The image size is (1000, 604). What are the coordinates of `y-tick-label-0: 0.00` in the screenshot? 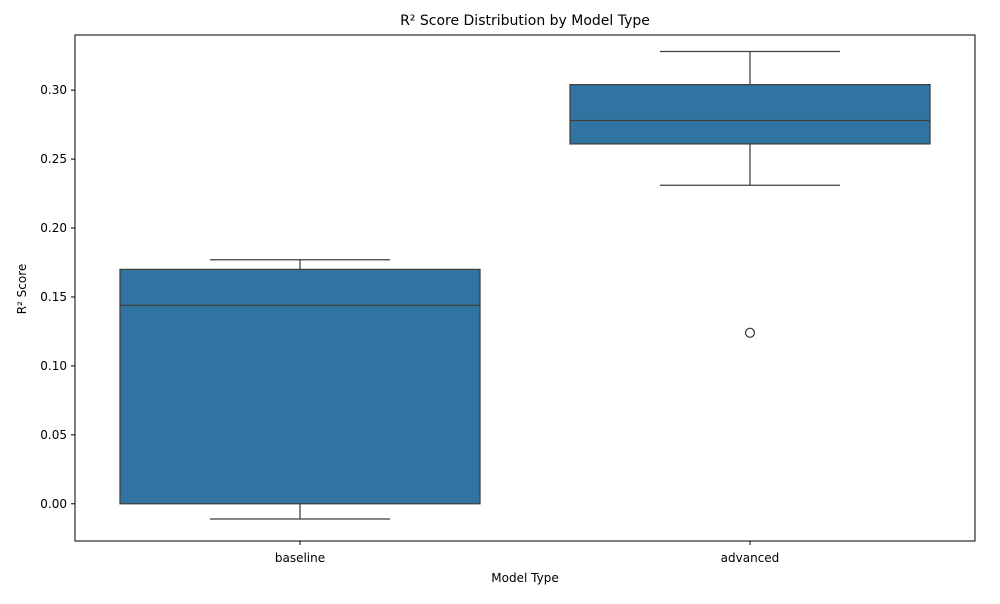 It's located at (53, 504).